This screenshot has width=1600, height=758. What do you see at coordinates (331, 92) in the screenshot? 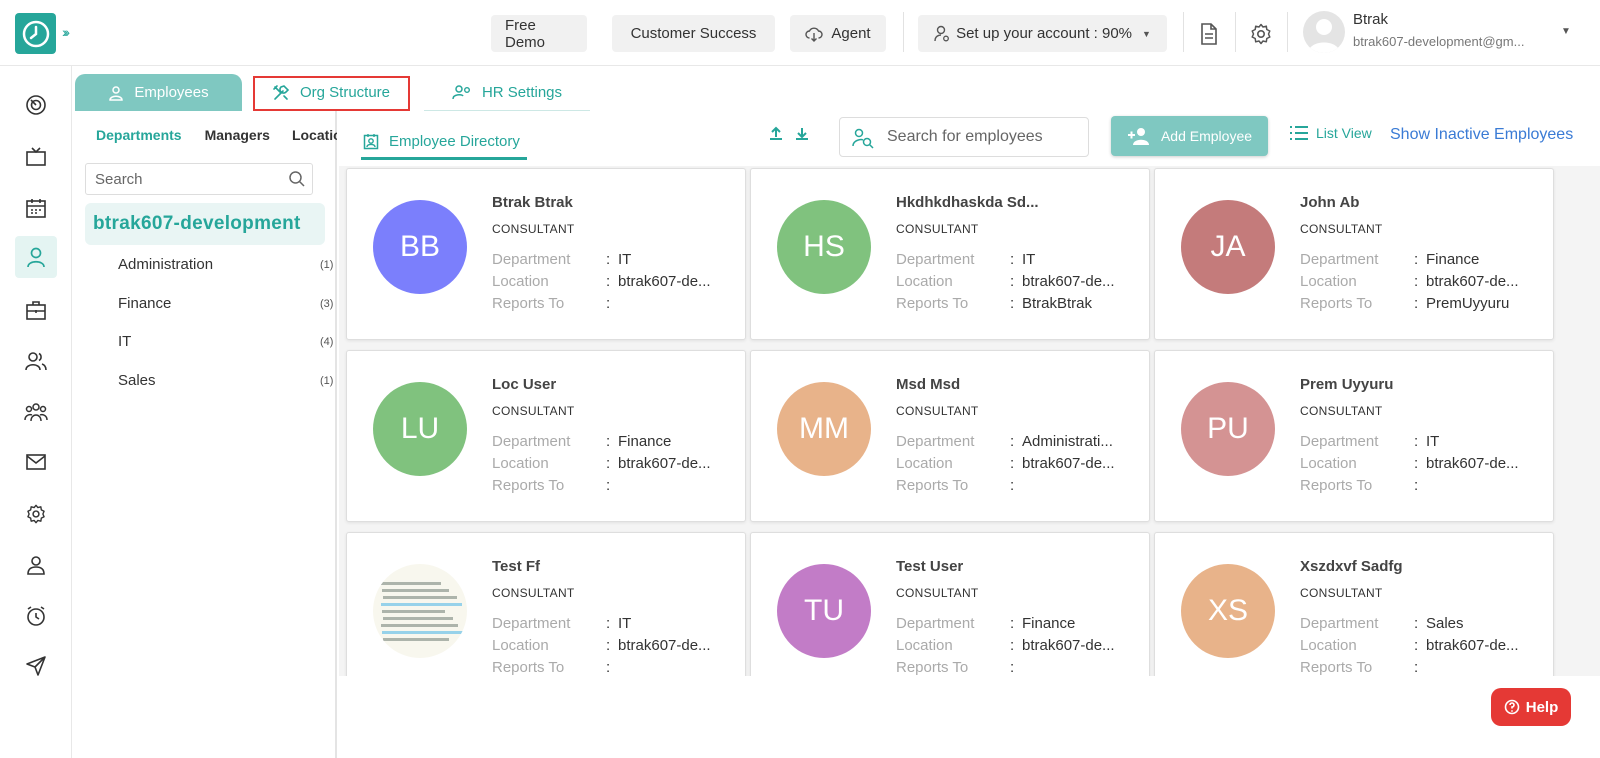
I see `tab-org-structure: Org Structure` at bounding box center [331, 92].